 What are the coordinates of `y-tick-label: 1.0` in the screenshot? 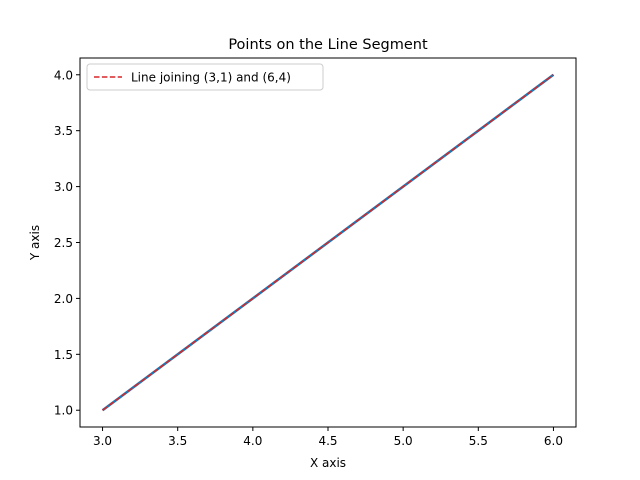 It's located at (63, 411).